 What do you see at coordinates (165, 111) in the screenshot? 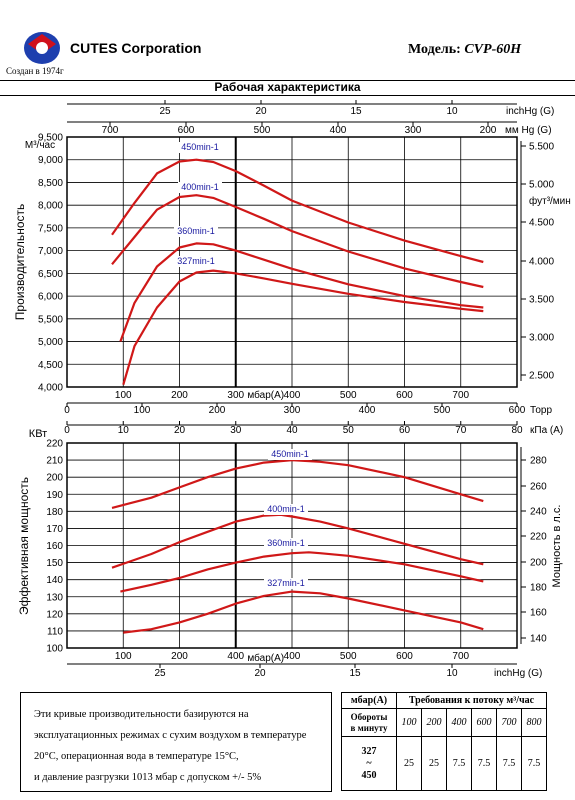
I see `top-inchhg-tick-label: 25` at bounding box center [165, 111].